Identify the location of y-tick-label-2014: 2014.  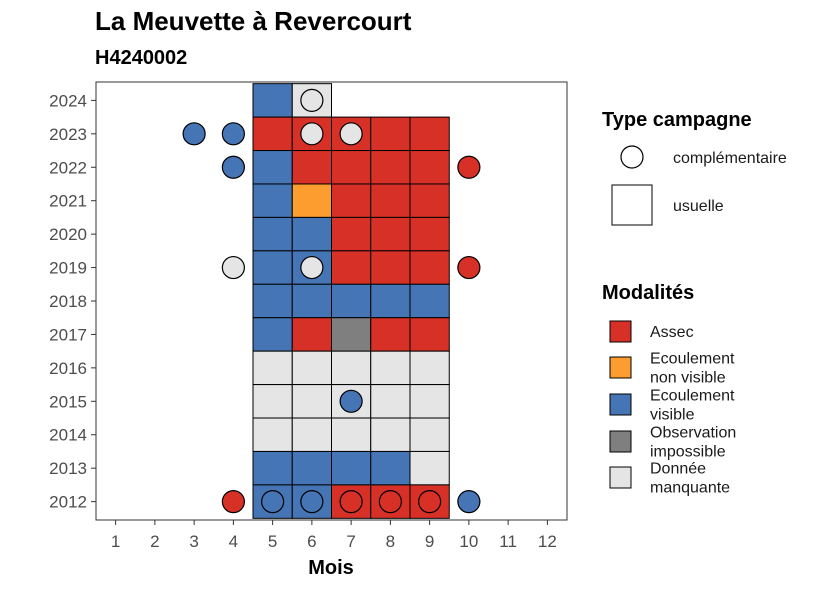
(68, 435).